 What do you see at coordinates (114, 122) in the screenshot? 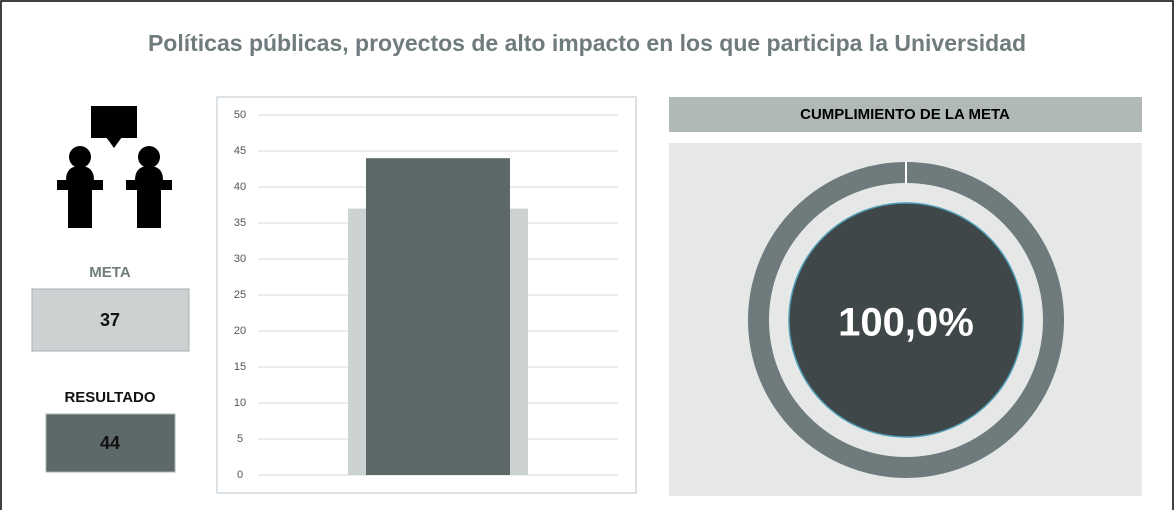
I see `speech-bubble` at bounding box center [114, 122].